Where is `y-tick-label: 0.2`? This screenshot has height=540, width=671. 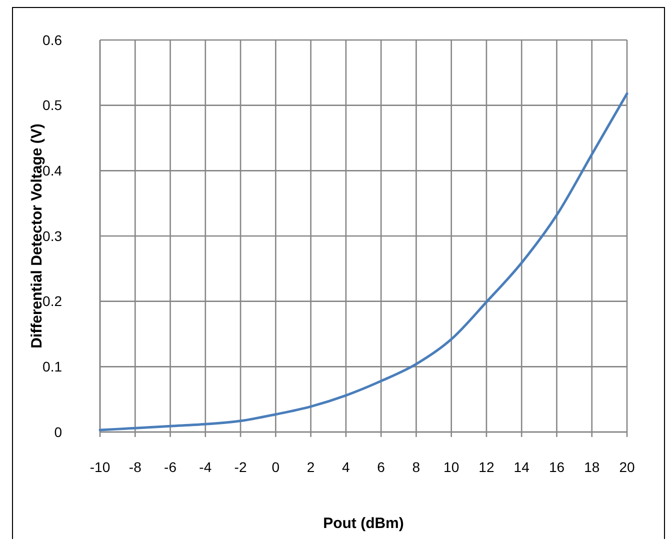 y-tick-label: 0.2 is located at coordinates (52, 301).